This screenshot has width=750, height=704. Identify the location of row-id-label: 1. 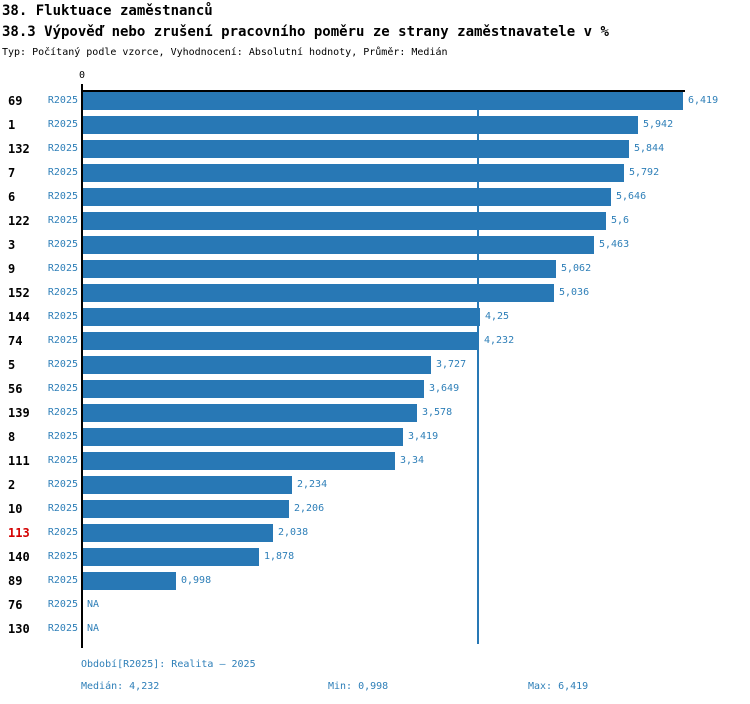
(12, 125).